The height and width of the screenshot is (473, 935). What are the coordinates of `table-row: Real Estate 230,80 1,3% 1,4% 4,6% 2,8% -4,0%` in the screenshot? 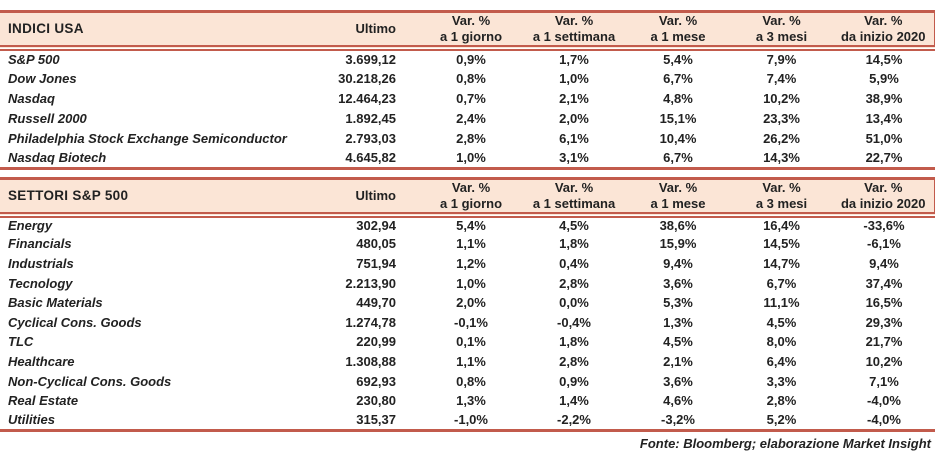 It's located at (467, 401).